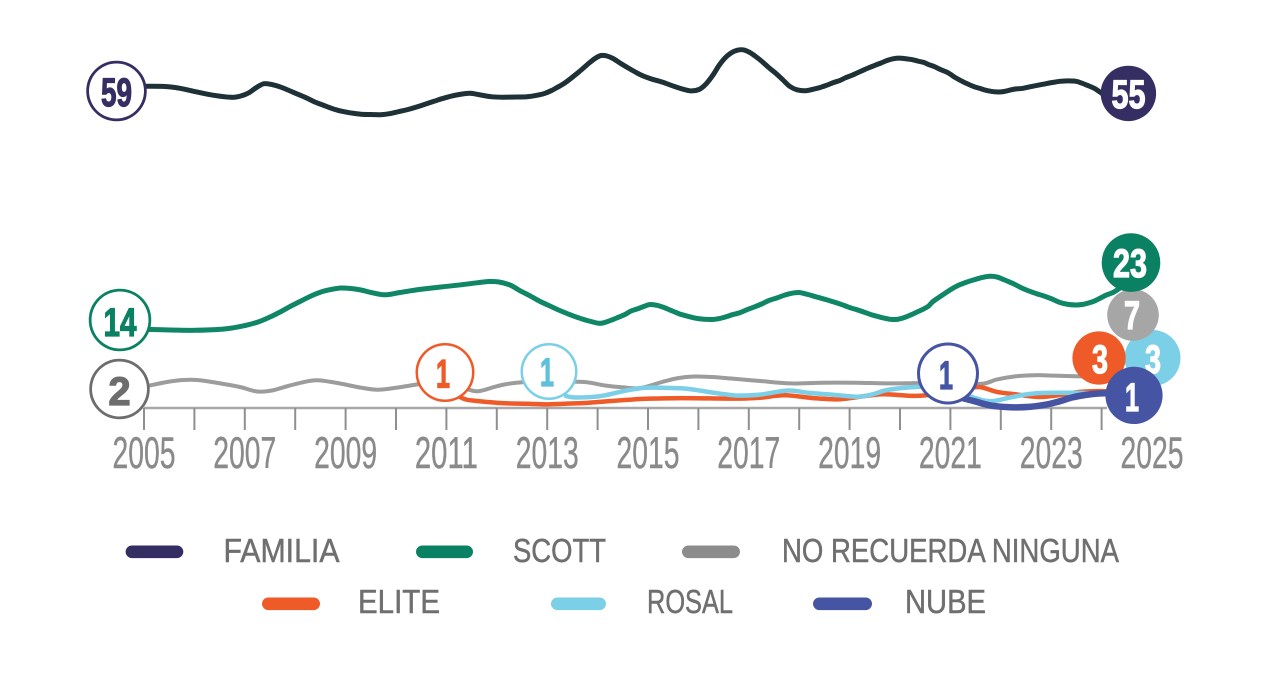 This screenshot has height=678, width=1280. Describe the element at coordinates (1051, 453) in the screenshot. I see `svg-text: 2023` at that location.